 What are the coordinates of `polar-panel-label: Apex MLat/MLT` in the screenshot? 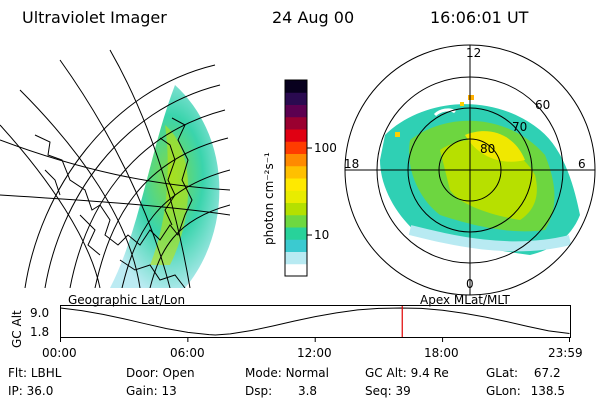 It's located at (465, 300).